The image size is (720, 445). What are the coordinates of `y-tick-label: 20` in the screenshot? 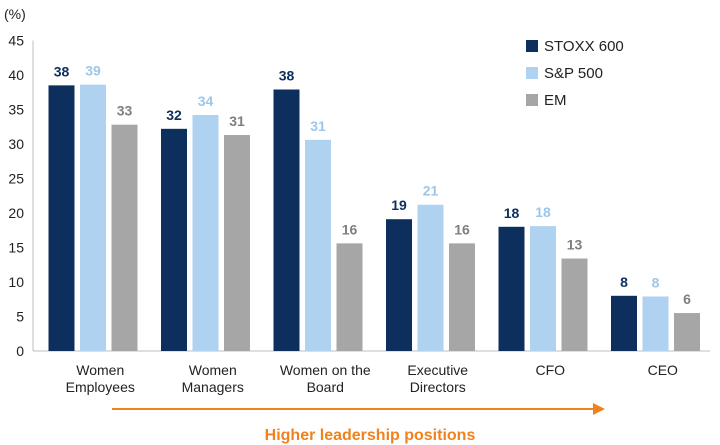 It's located at (16, 213).